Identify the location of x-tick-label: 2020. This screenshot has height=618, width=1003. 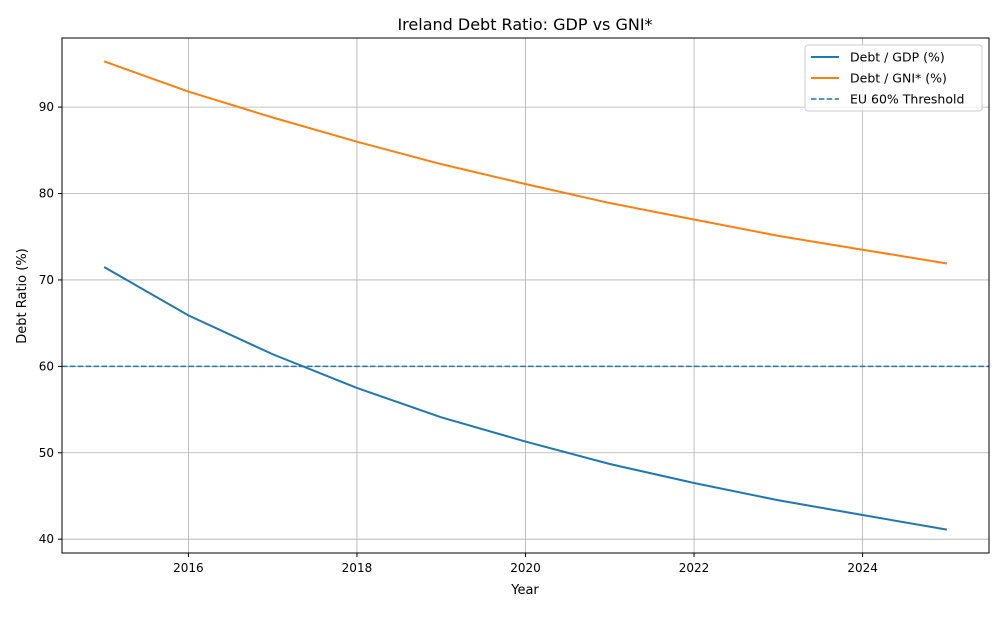
(525, 568).